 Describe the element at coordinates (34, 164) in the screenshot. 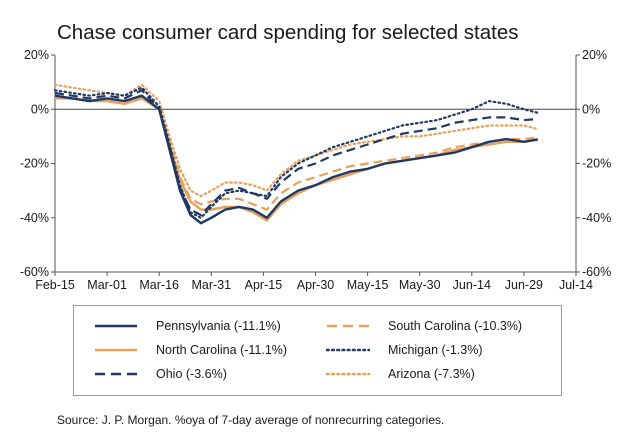

I see `y-tick-label-left: -20%` at that location.